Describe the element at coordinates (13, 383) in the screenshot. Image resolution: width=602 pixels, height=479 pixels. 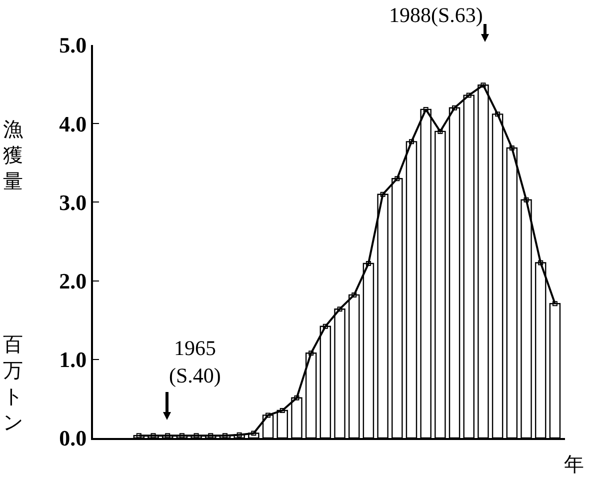
I see `text: 百万トン` at that location.